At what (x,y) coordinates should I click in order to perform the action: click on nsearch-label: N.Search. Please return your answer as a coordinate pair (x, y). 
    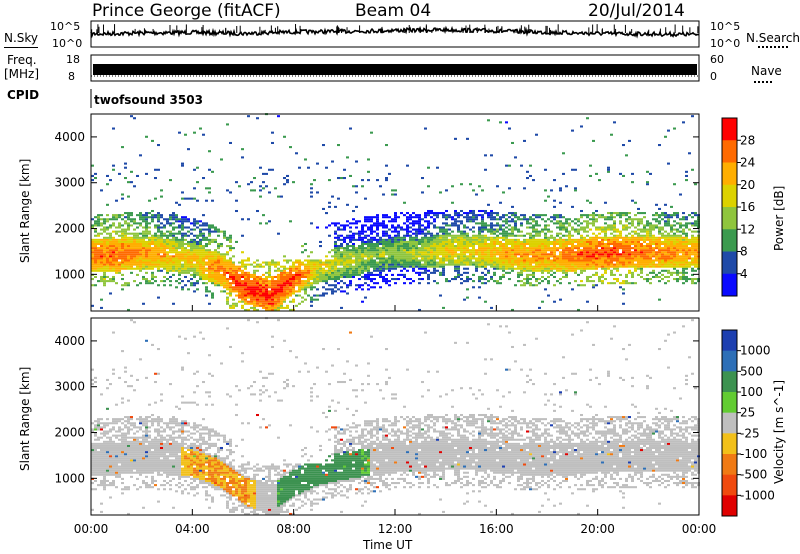
    Looking at the image, I should click on (773, 38).